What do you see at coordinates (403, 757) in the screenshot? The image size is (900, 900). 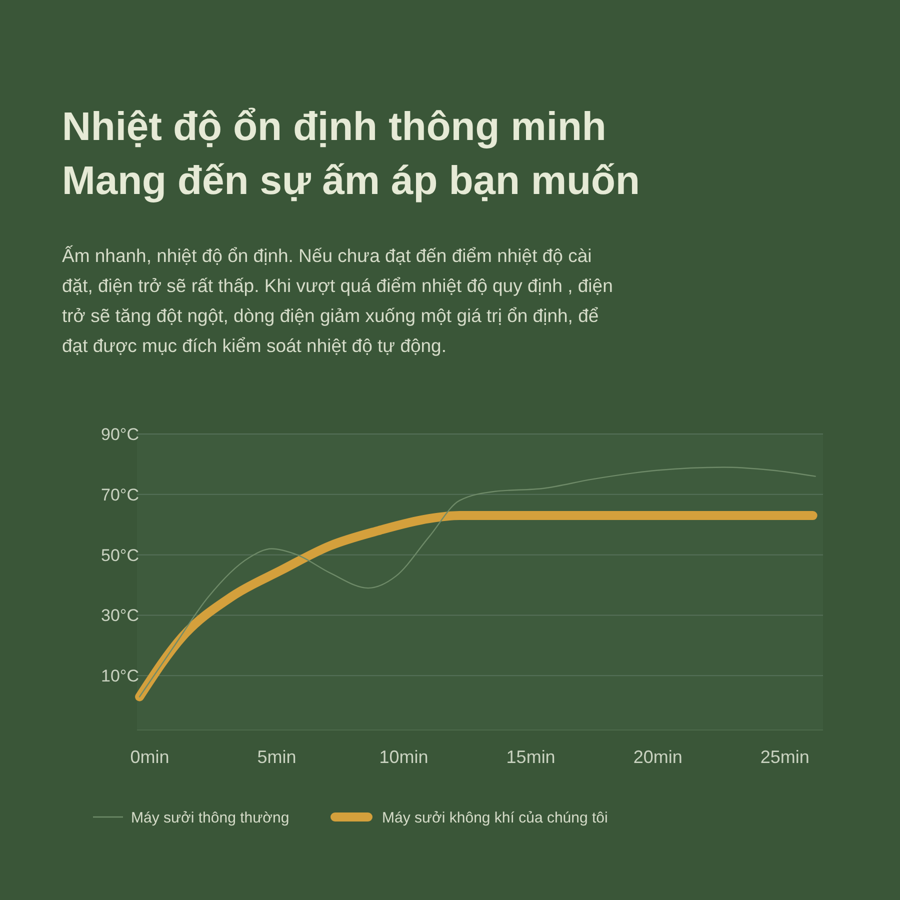 I see `x-tick-label: 10min` at bounding box center [403, 757].